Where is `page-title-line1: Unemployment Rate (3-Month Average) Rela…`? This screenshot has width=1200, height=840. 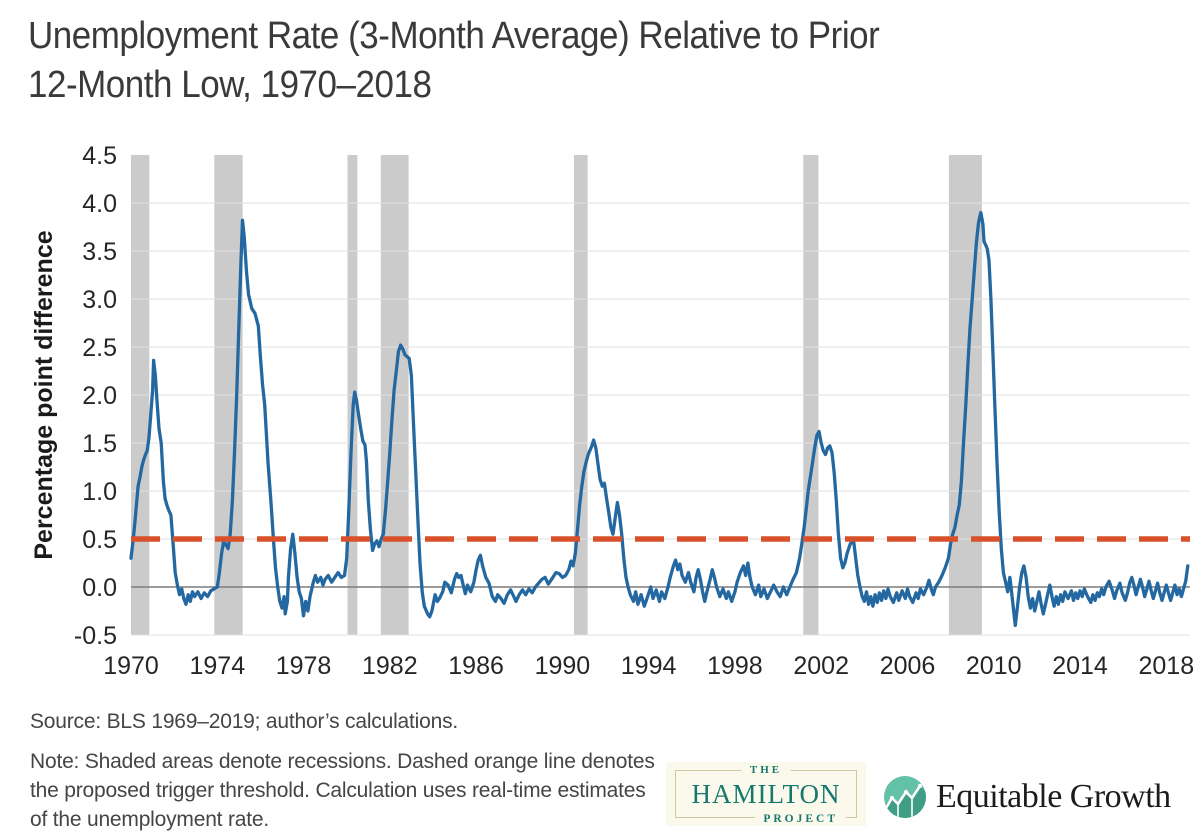 page-title-line1: Unemployment Rate (3-Month Average) Rela… is located at coordinates (454, 36).